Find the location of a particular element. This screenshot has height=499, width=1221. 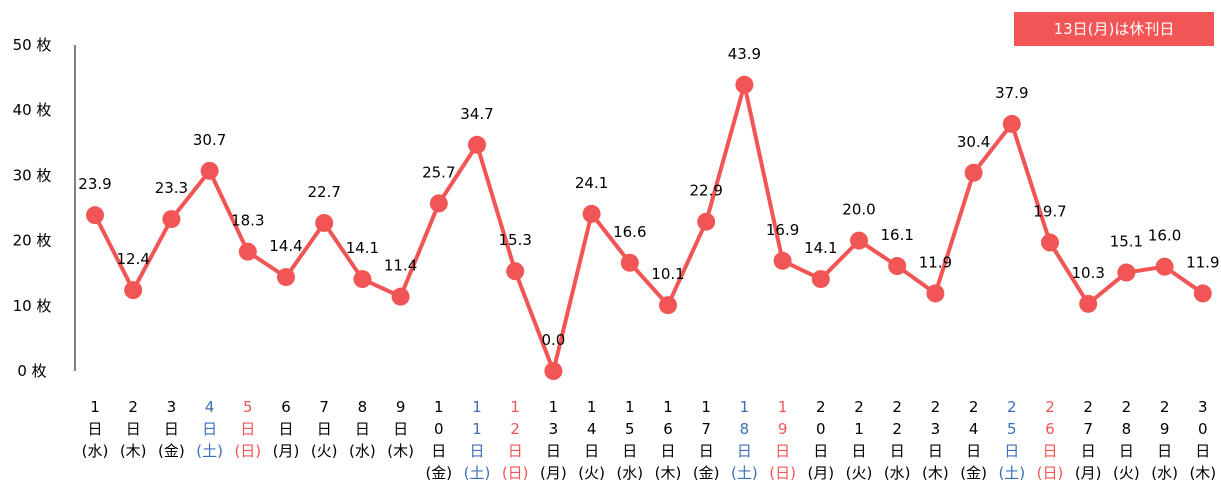

x-tick-label: 3 0 日 (木) is located at coordinates (1202, 440).